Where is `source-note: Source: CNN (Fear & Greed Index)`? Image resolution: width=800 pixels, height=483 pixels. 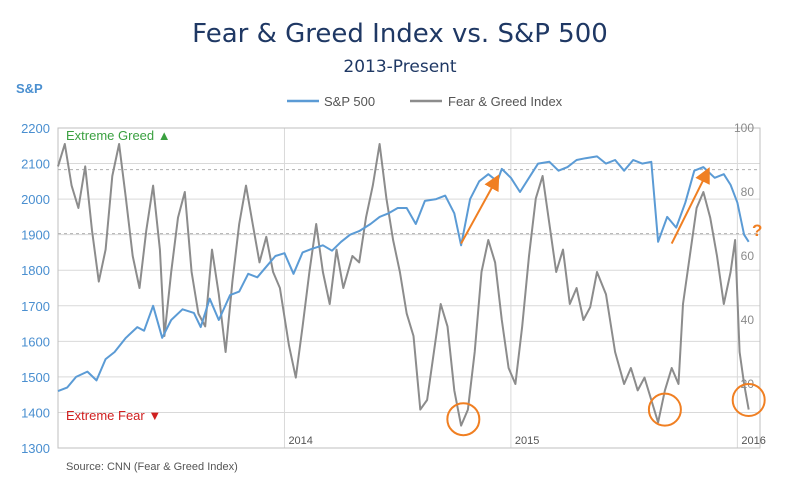 source-note: Source: CNN (Fear & Greed Index) is located at coordinates (152, 467).